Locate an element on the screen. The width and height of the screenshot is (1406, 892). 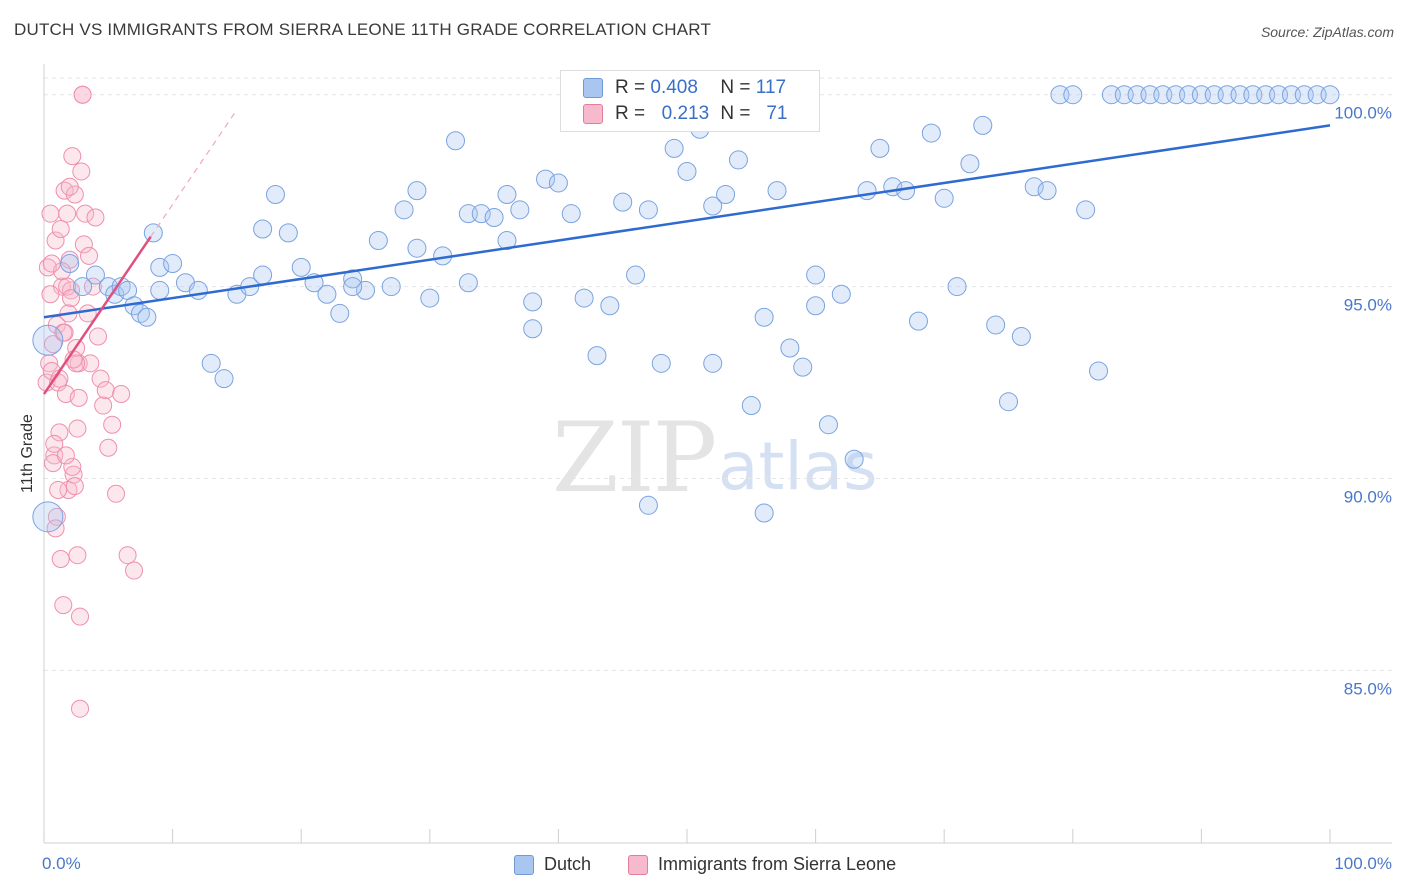
legend-swatch-dutch is located at coordinates (593, 88).